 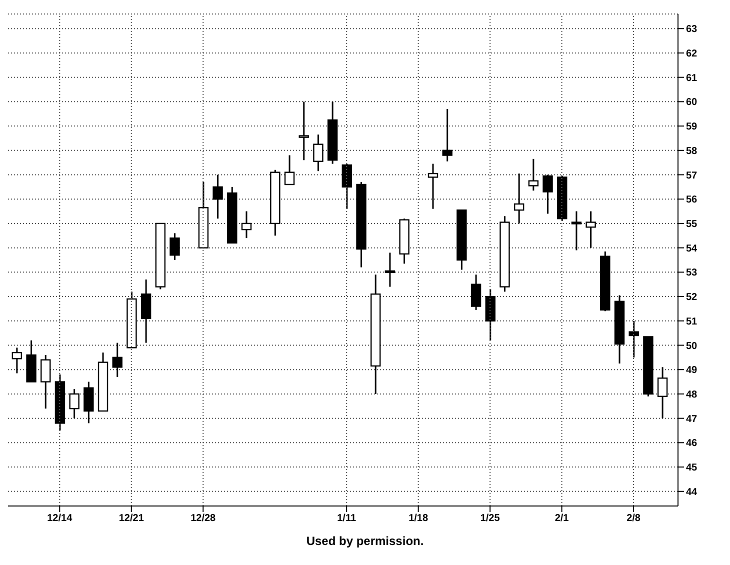 I want to click on y-tick-label: 60, so click(x=692, y=102).